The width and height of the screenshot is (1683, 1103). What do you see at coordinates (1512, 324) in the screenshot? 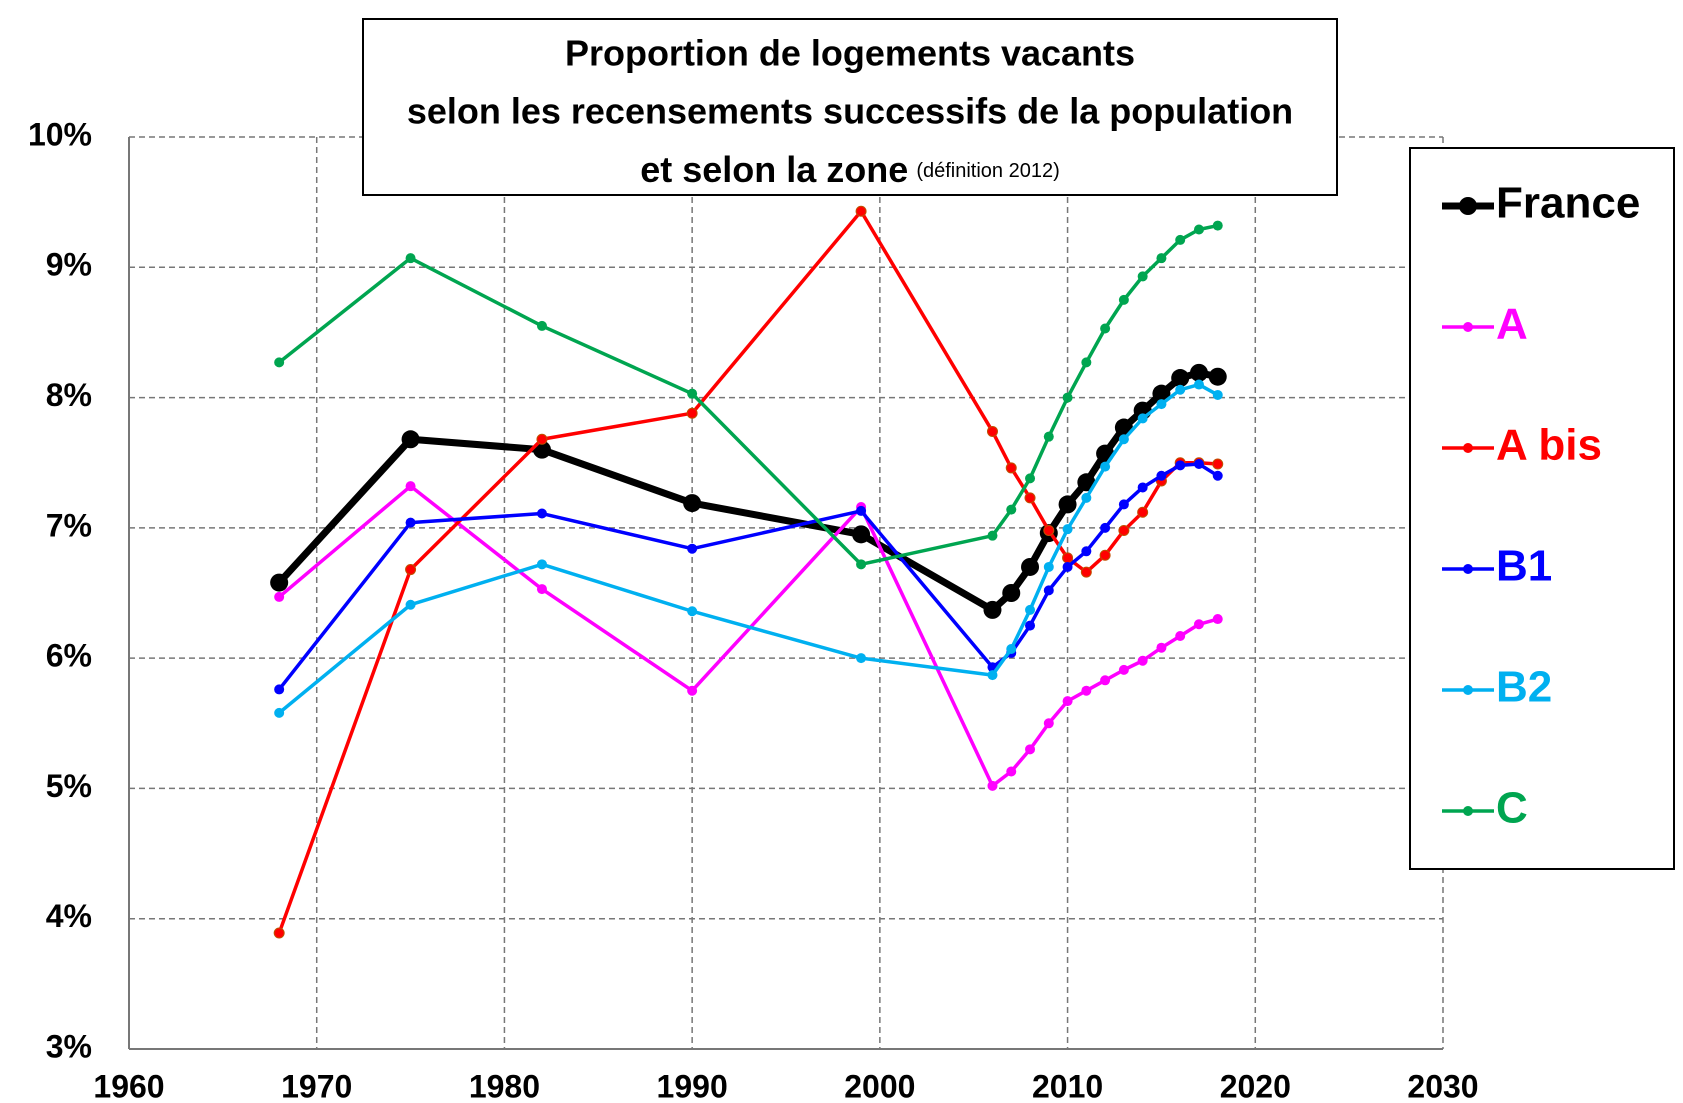
I see `legend-label: A` at bounding box center [1512, 324].